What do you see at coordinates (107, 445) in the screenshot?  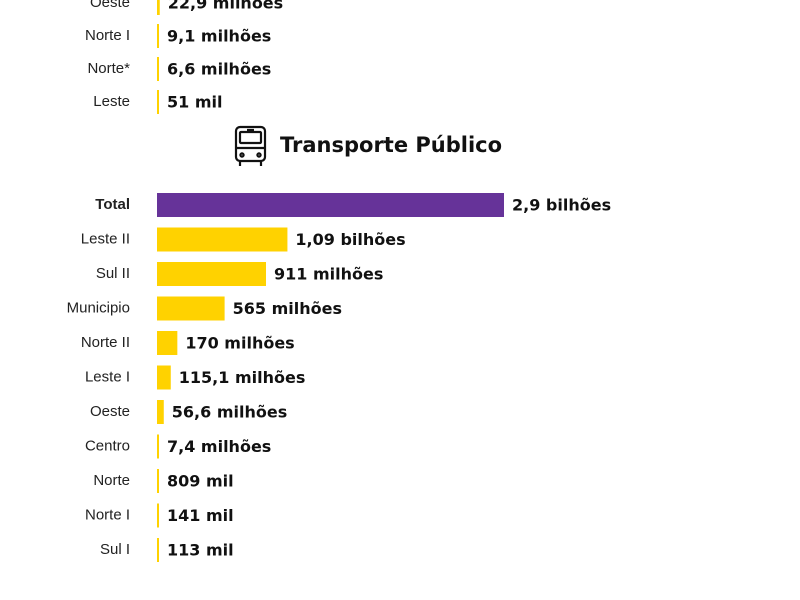 I see `category-label: Centro` at bounding box center [107, 445].